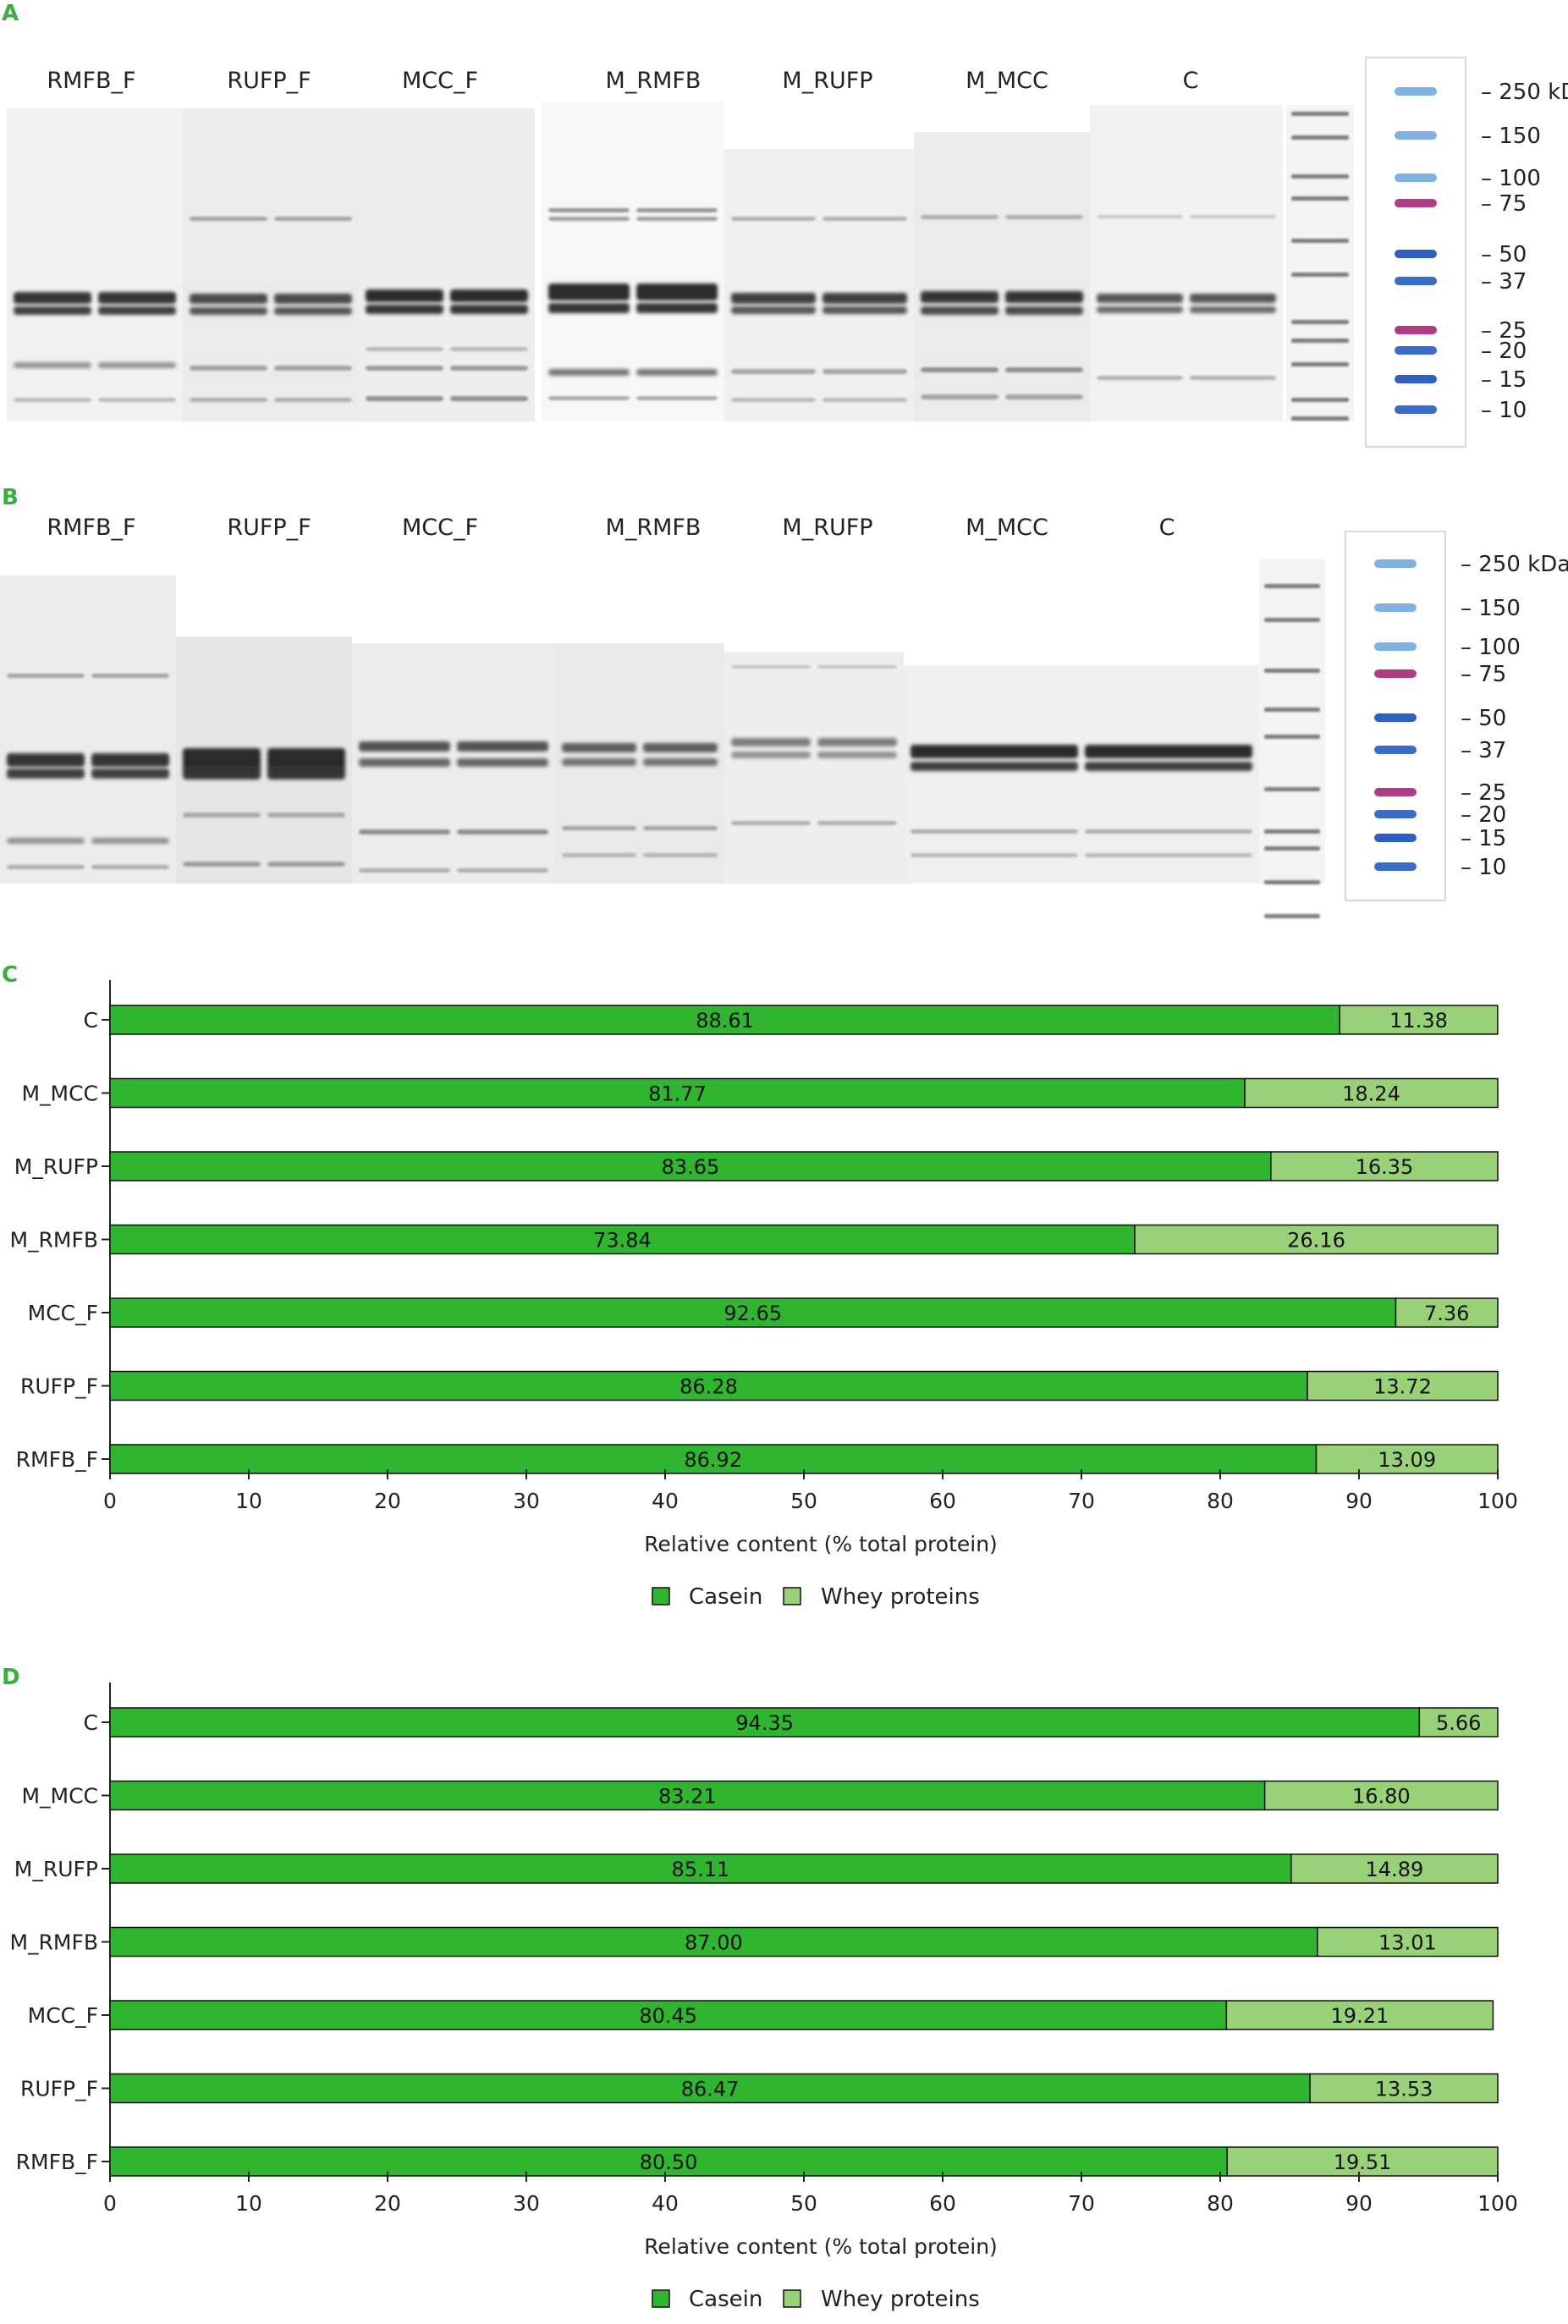  I want to click on gel-b-lane-label: RMFB_F, so click(91, 528).